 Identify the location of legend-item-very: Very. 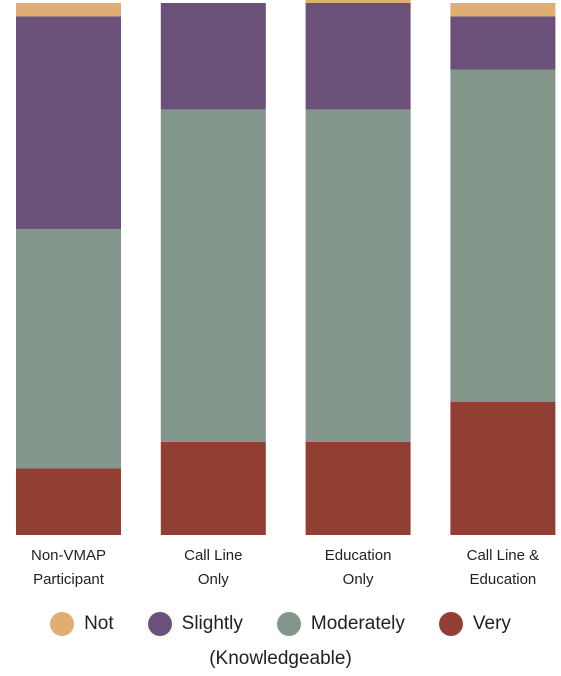
(474, 624).